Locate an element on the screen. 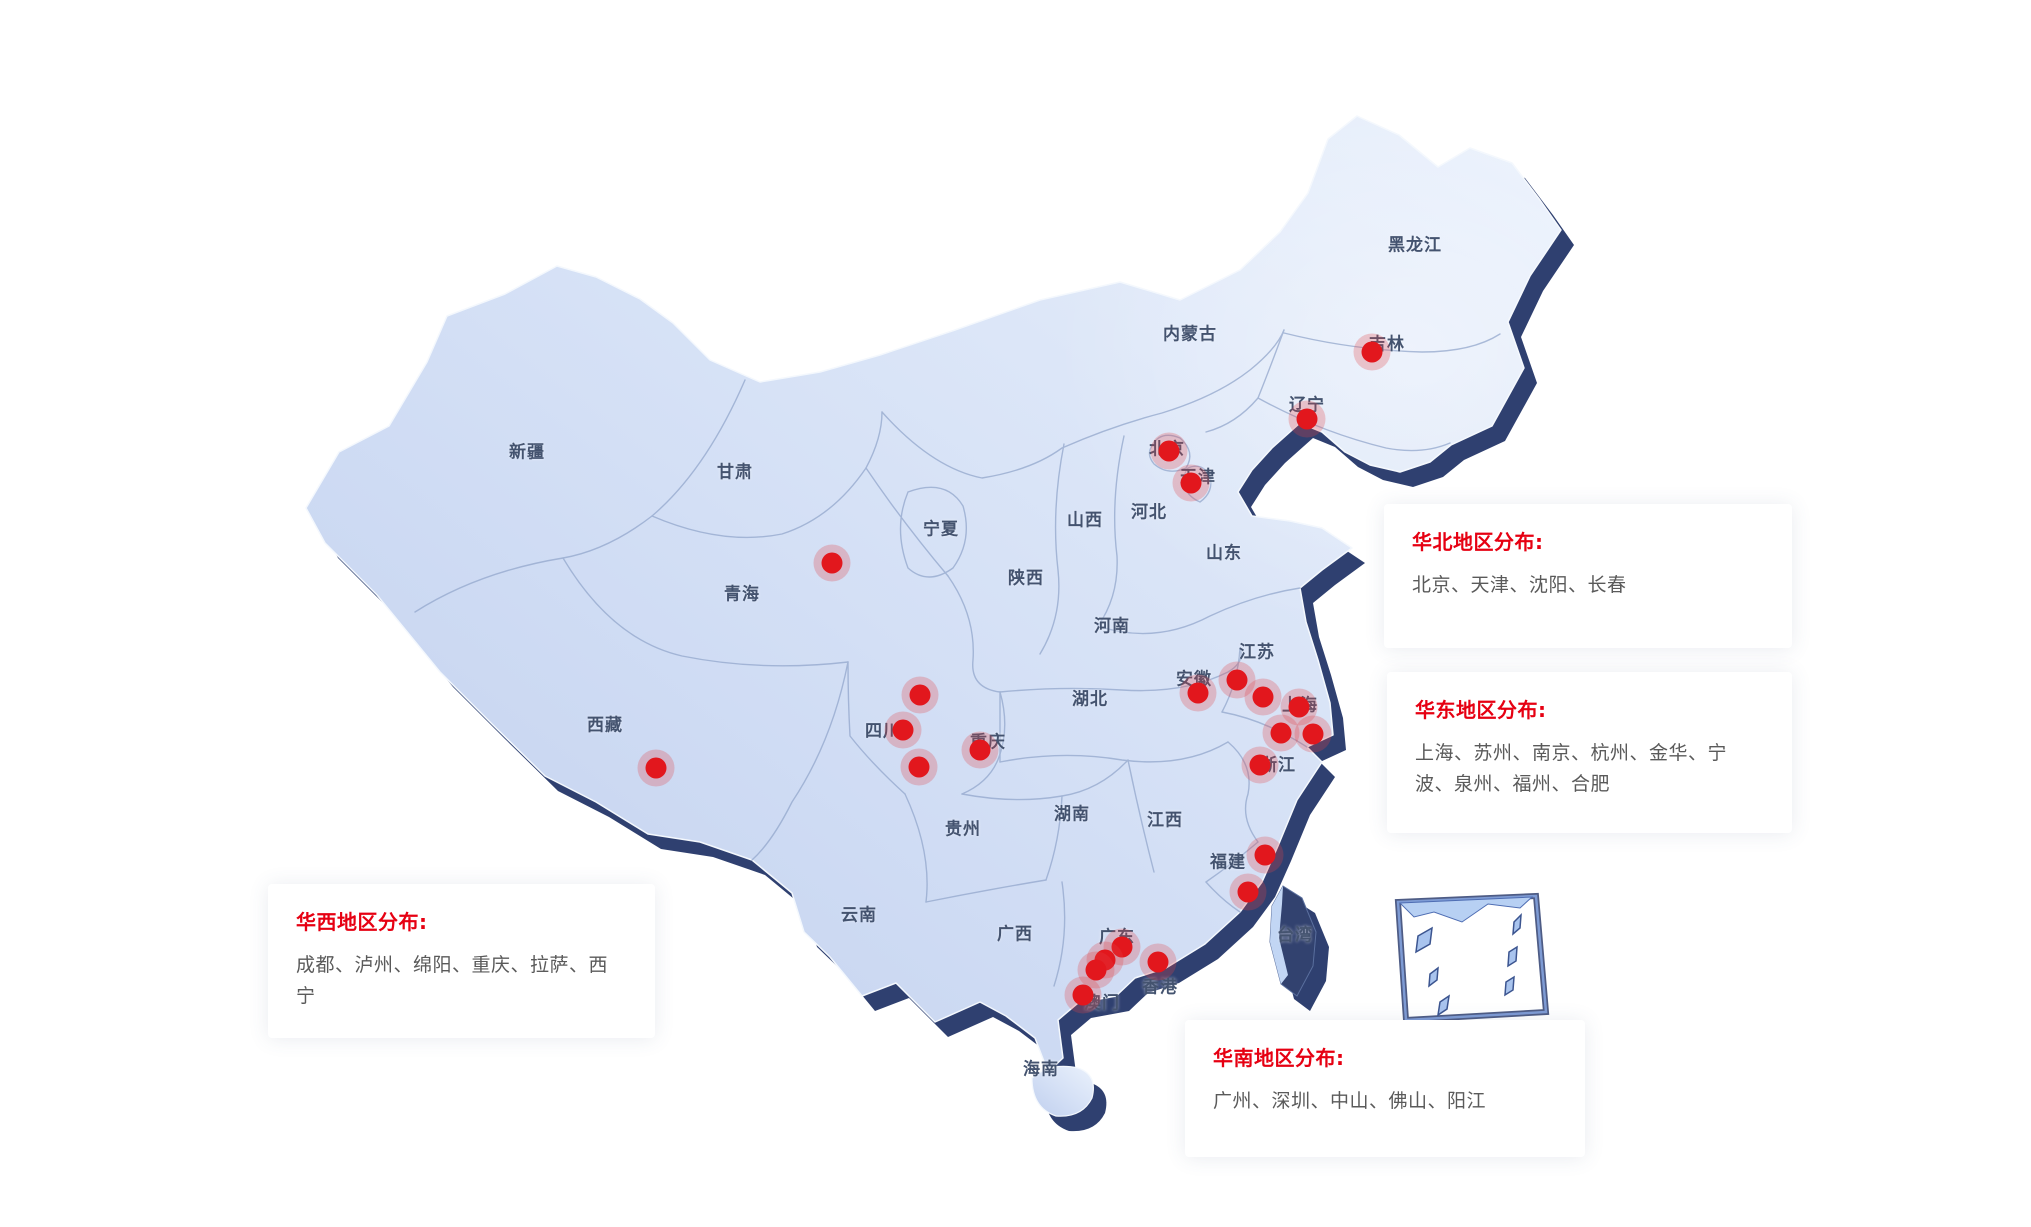  city-marker-ningbo is located at coordinates (1313, 734).